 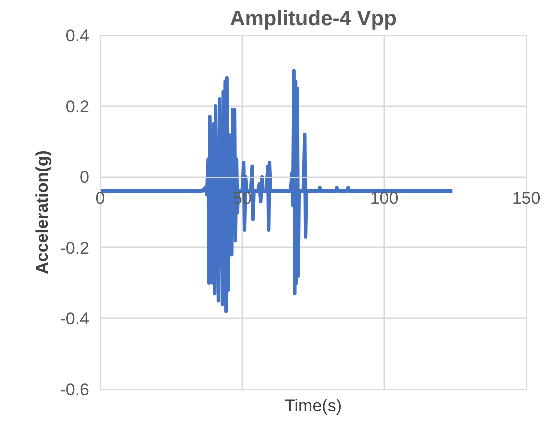 What do you see at coordinates (75, 319) in the screenshot?
I see `y-tick-label: -0.4` at bounding box center [75, 319].